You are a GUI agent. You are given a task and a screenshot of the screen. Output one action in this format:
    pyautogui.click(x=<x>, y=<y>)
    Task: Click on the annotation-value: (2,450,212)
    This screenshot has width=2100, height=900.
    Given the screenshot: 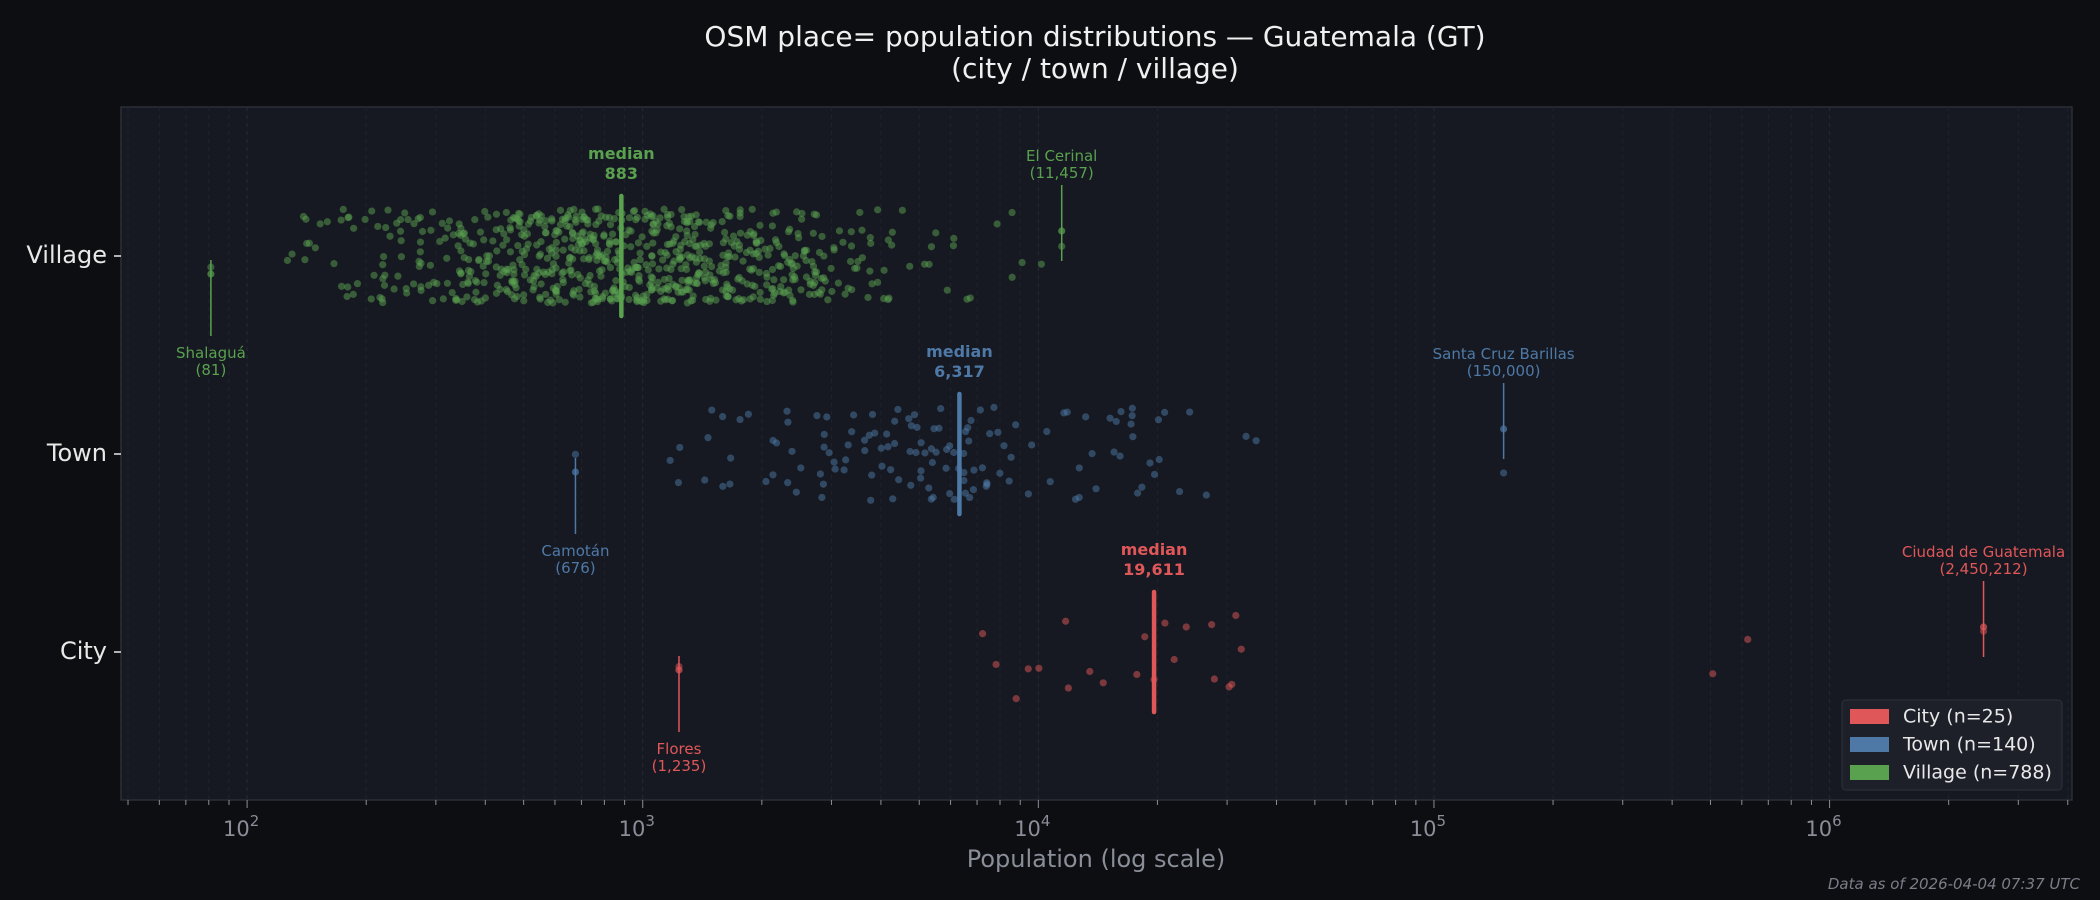 What is the action you would take?
    pyautogui.click(x=1984, y=569)
    